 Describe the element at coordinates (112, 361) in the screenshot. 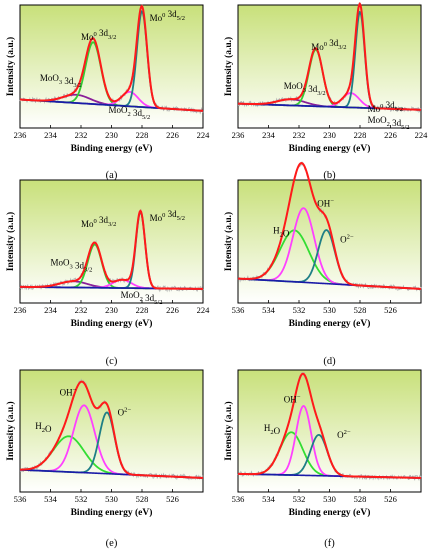

I see `panel-letter: (c)` at that location.